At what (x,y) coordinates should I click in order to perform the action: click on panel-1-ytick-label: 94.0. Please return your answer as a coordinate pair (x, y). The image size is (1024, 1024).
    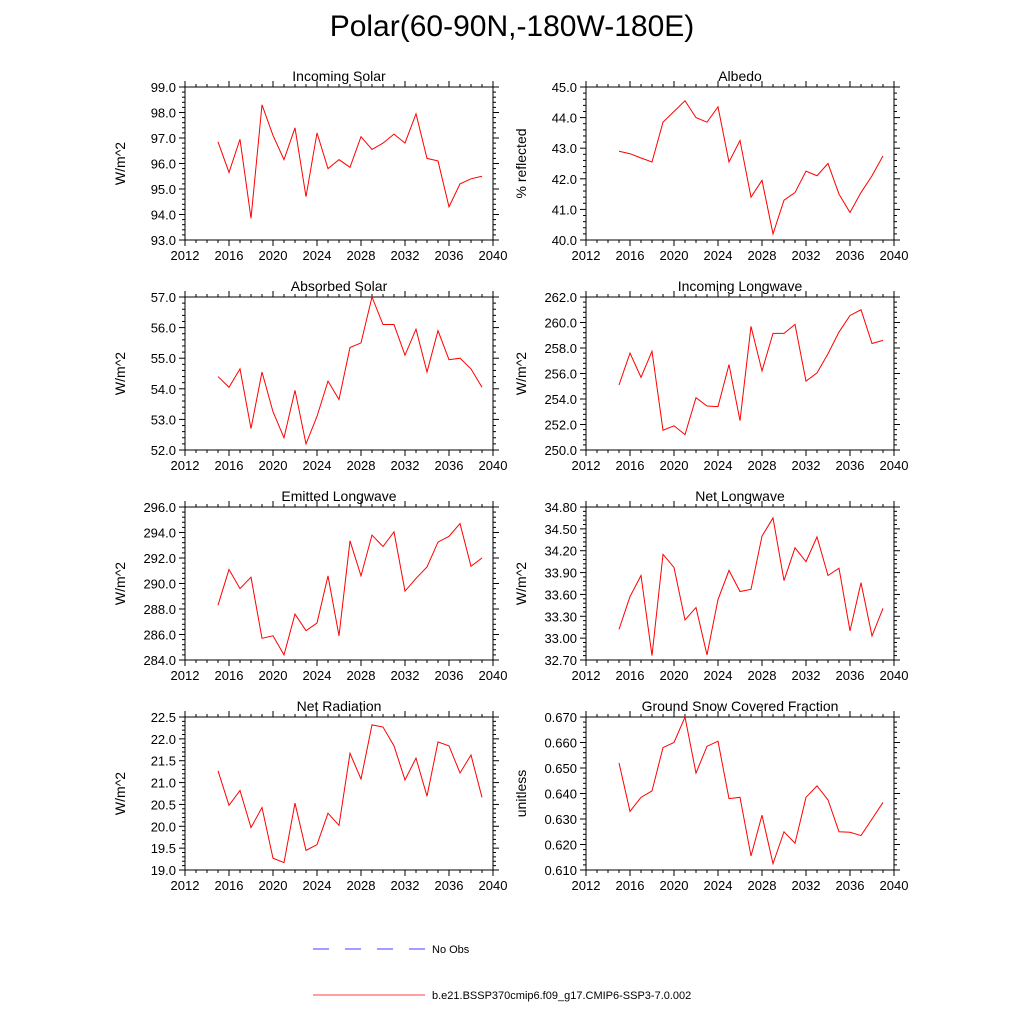
    Looking at the image, I should click on (163, 215).